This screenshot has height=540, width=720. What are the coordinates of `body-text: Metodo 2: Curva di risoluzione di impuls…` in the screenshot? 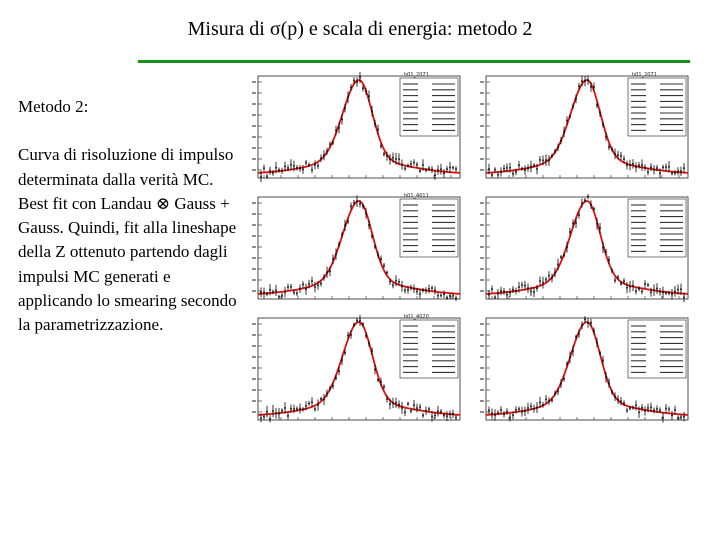 It's located at (130, 216).